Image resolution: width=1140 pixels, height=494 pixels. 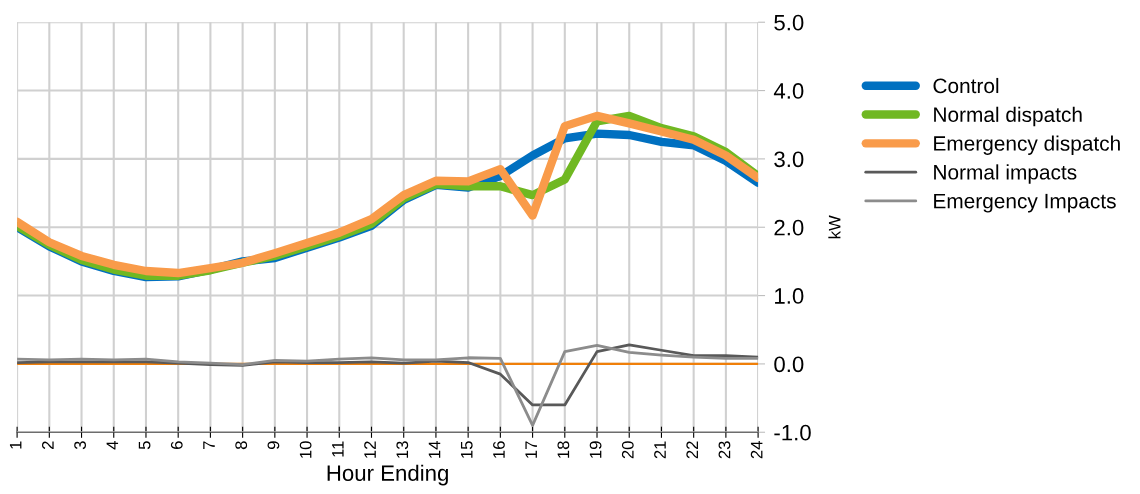 I want to click on x-tick-label: 10, so click(x=305, y=449).